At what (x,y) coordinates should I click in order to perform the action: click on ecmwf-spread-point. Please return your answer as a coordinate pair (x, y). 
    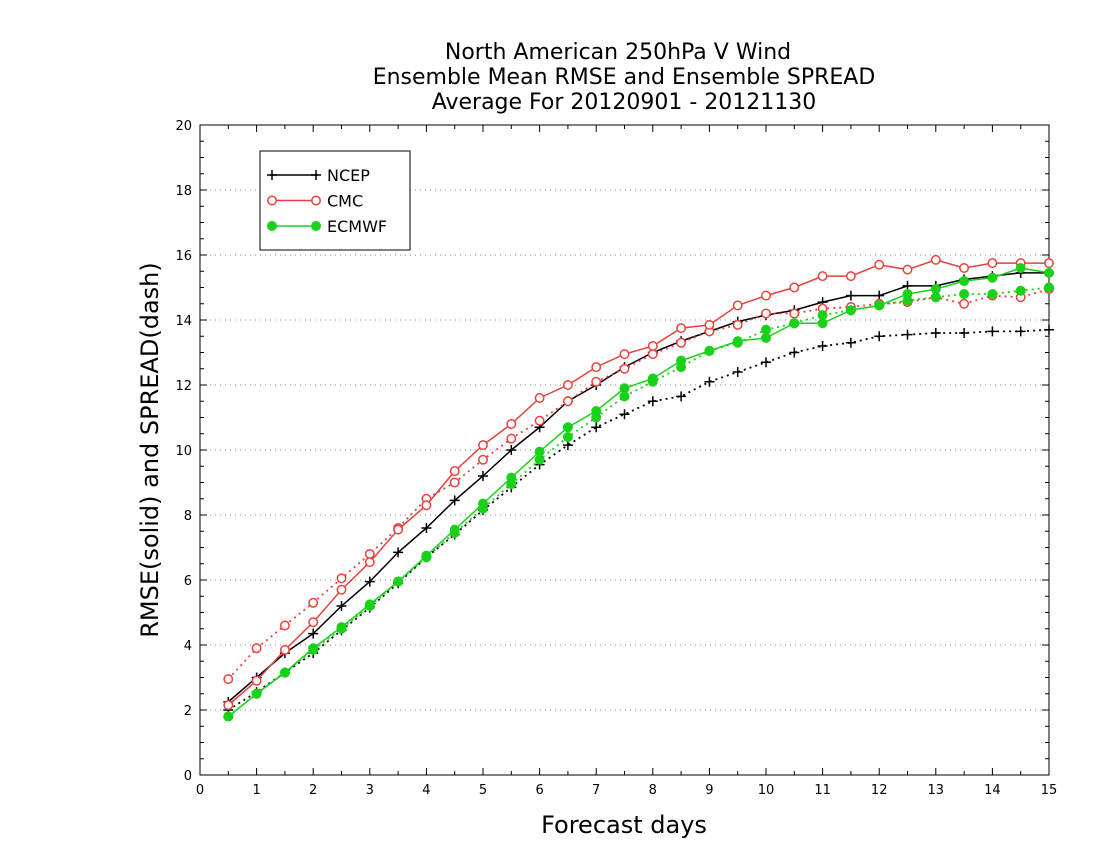
    Looking at the image, I should click on (567, 437).